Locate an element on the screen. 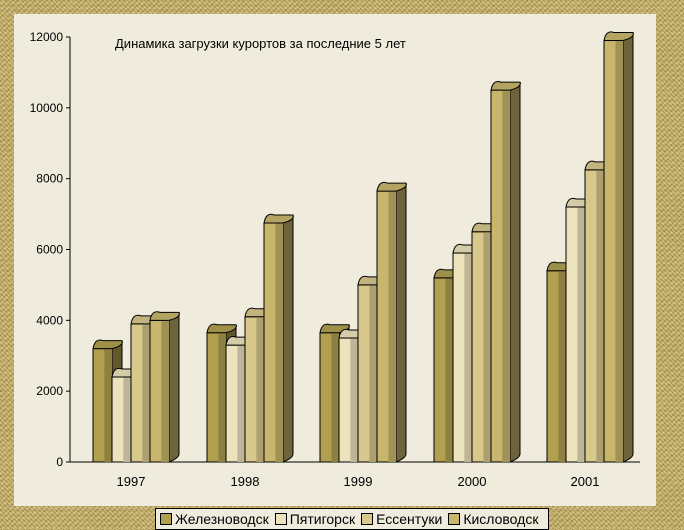 The image size is (684, 530). x-tick-label: 2000 is located at coordinates (472, 481).